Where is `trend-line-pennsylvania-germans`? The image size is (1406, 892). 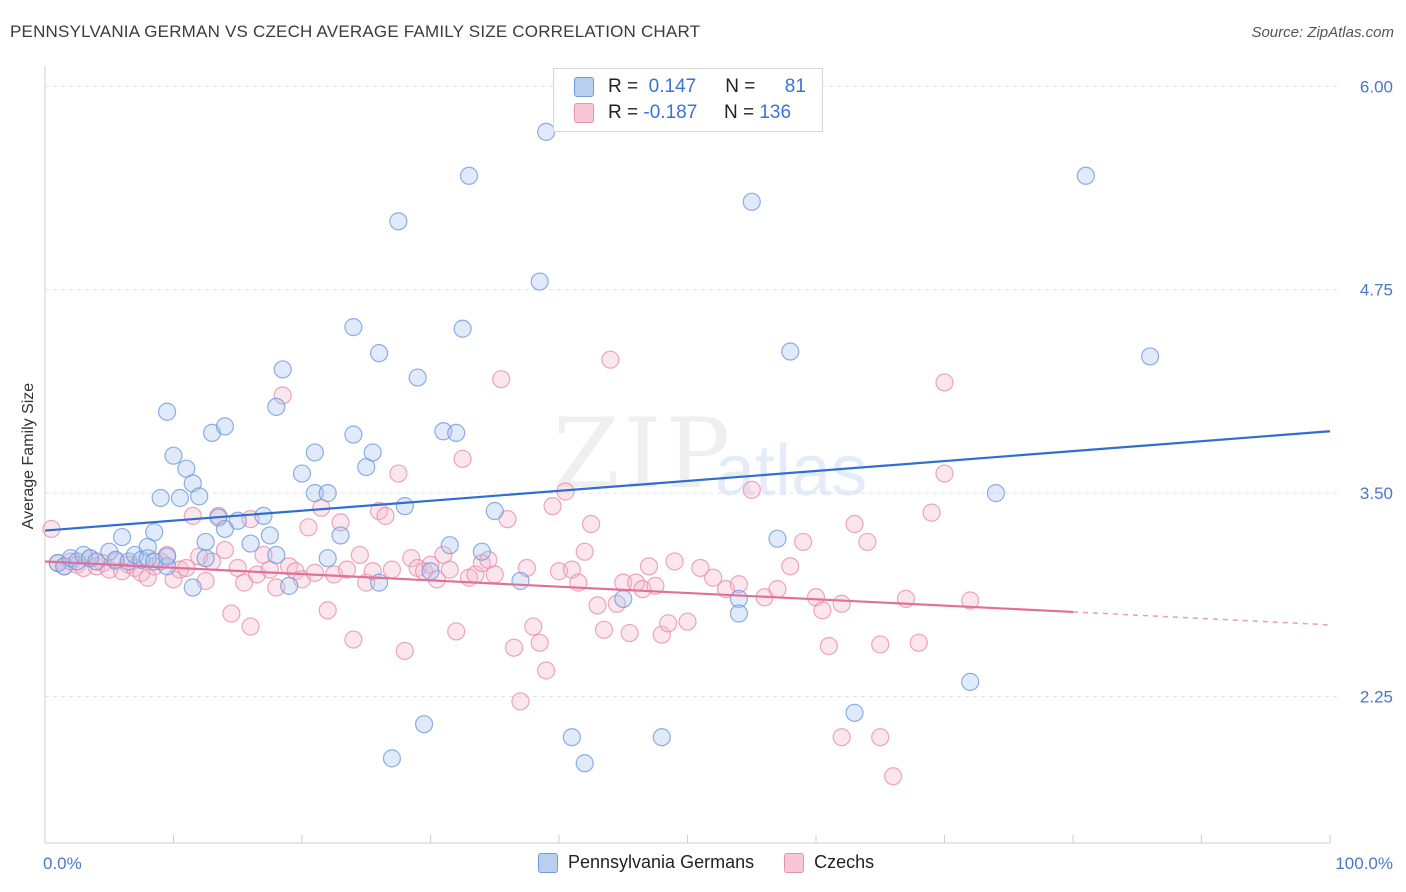 trend-line-pennsylvania-germans is located at coordinates (687, 481).